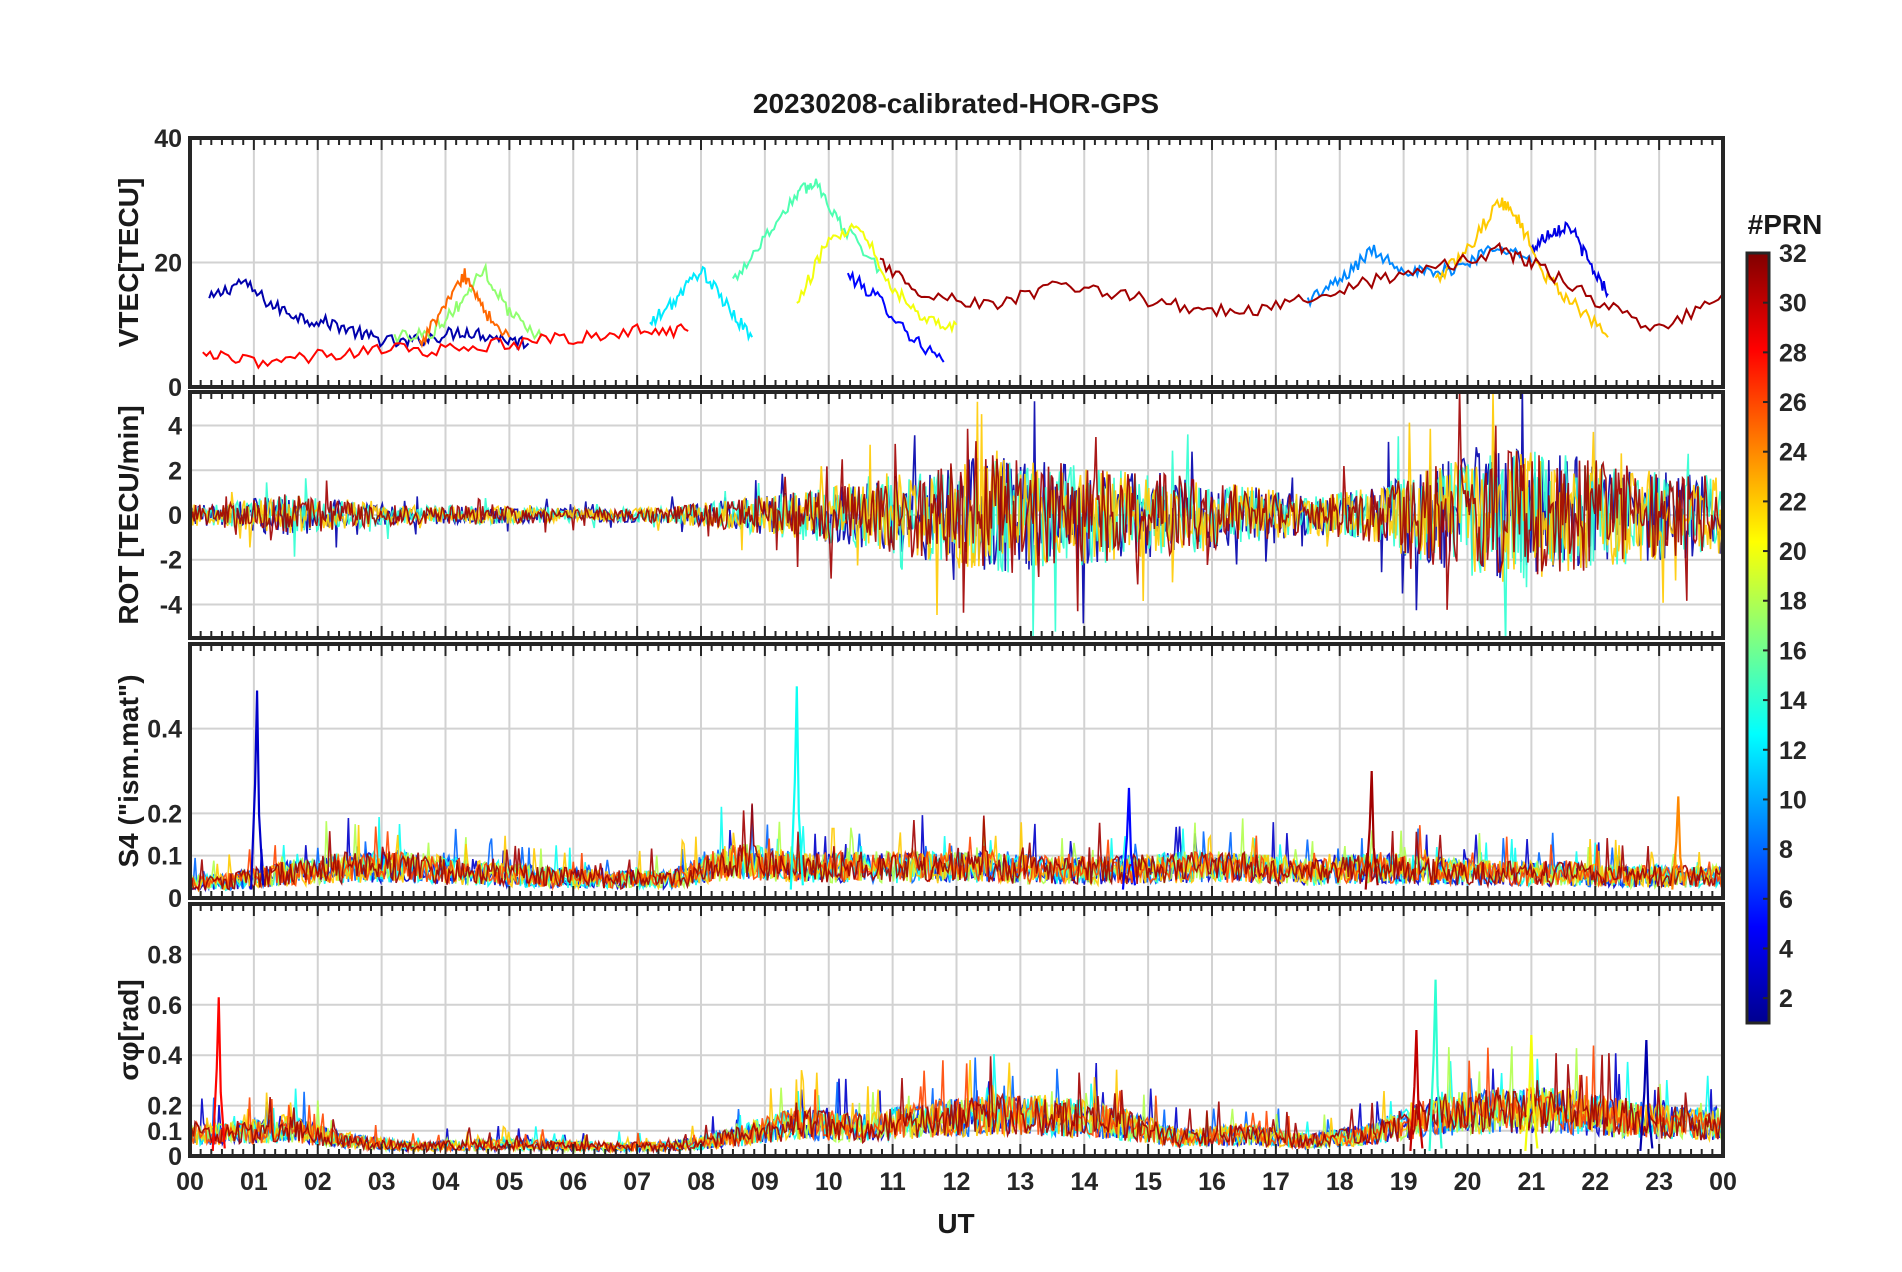 Image resolution: width=1902 pixels, height=1272 pixels. I want to click on colorbar-tick-label: 26, so click(1793, 403).